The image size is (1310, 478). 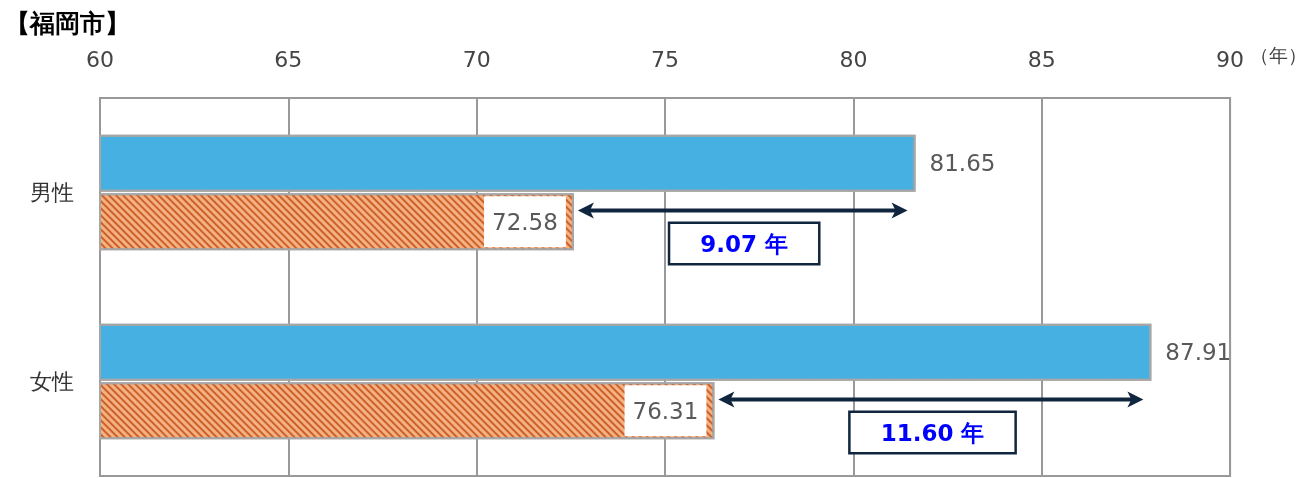 What do you see at coordinates (476, 59) in the screenshot?
I see `x-tick-label: 70` at bounding box center [476, 59].